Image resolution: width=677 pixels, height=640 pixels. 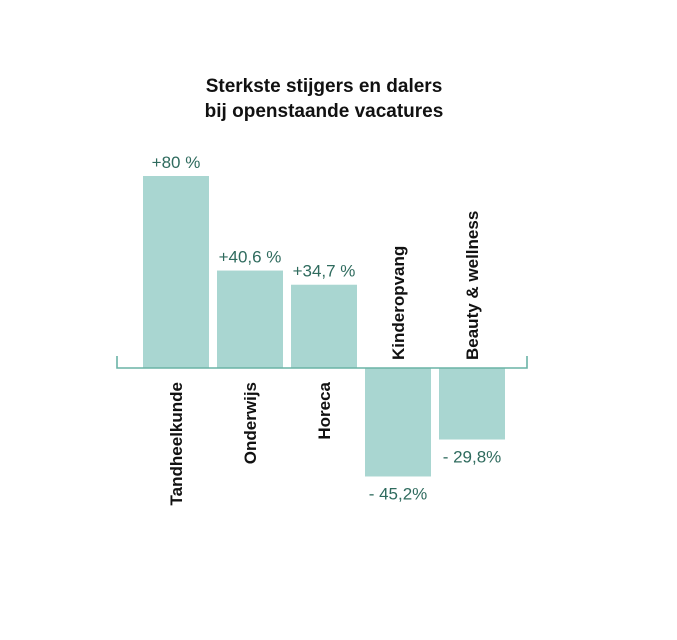 I want to click on category-label-beauty-wellness: Beauty & wellness, so click(x=472, y=285).